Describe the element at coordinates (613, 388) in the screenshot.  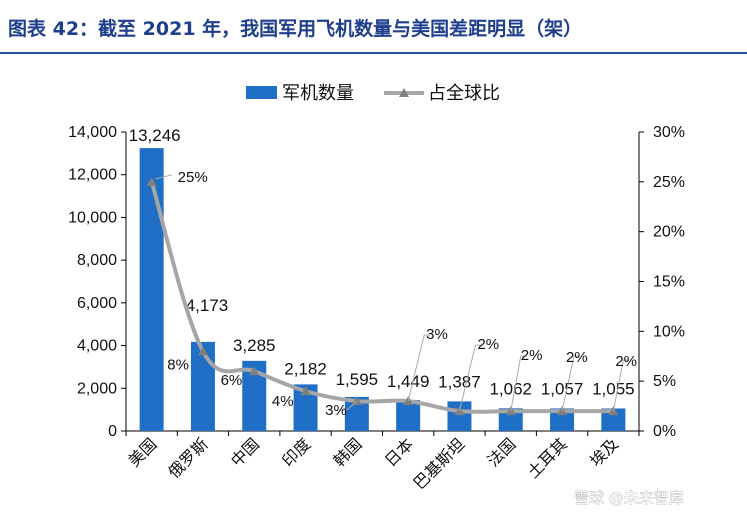
I see `bar-value-label: 1,055` at that location.